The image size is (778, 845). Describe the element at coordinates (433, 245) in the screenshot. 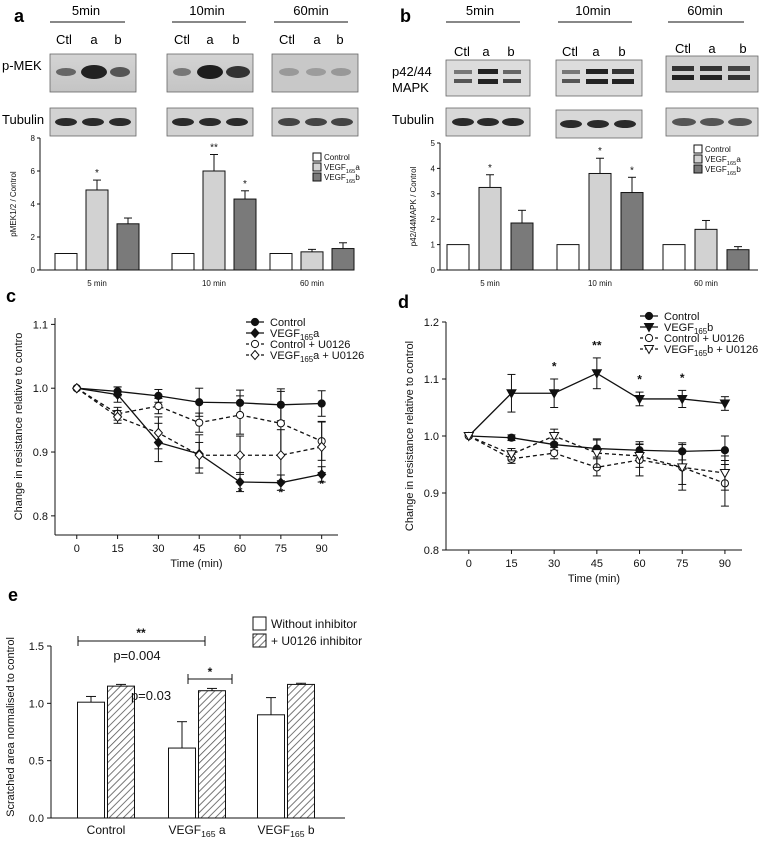

I see `y-tick-label: 1` at that location.